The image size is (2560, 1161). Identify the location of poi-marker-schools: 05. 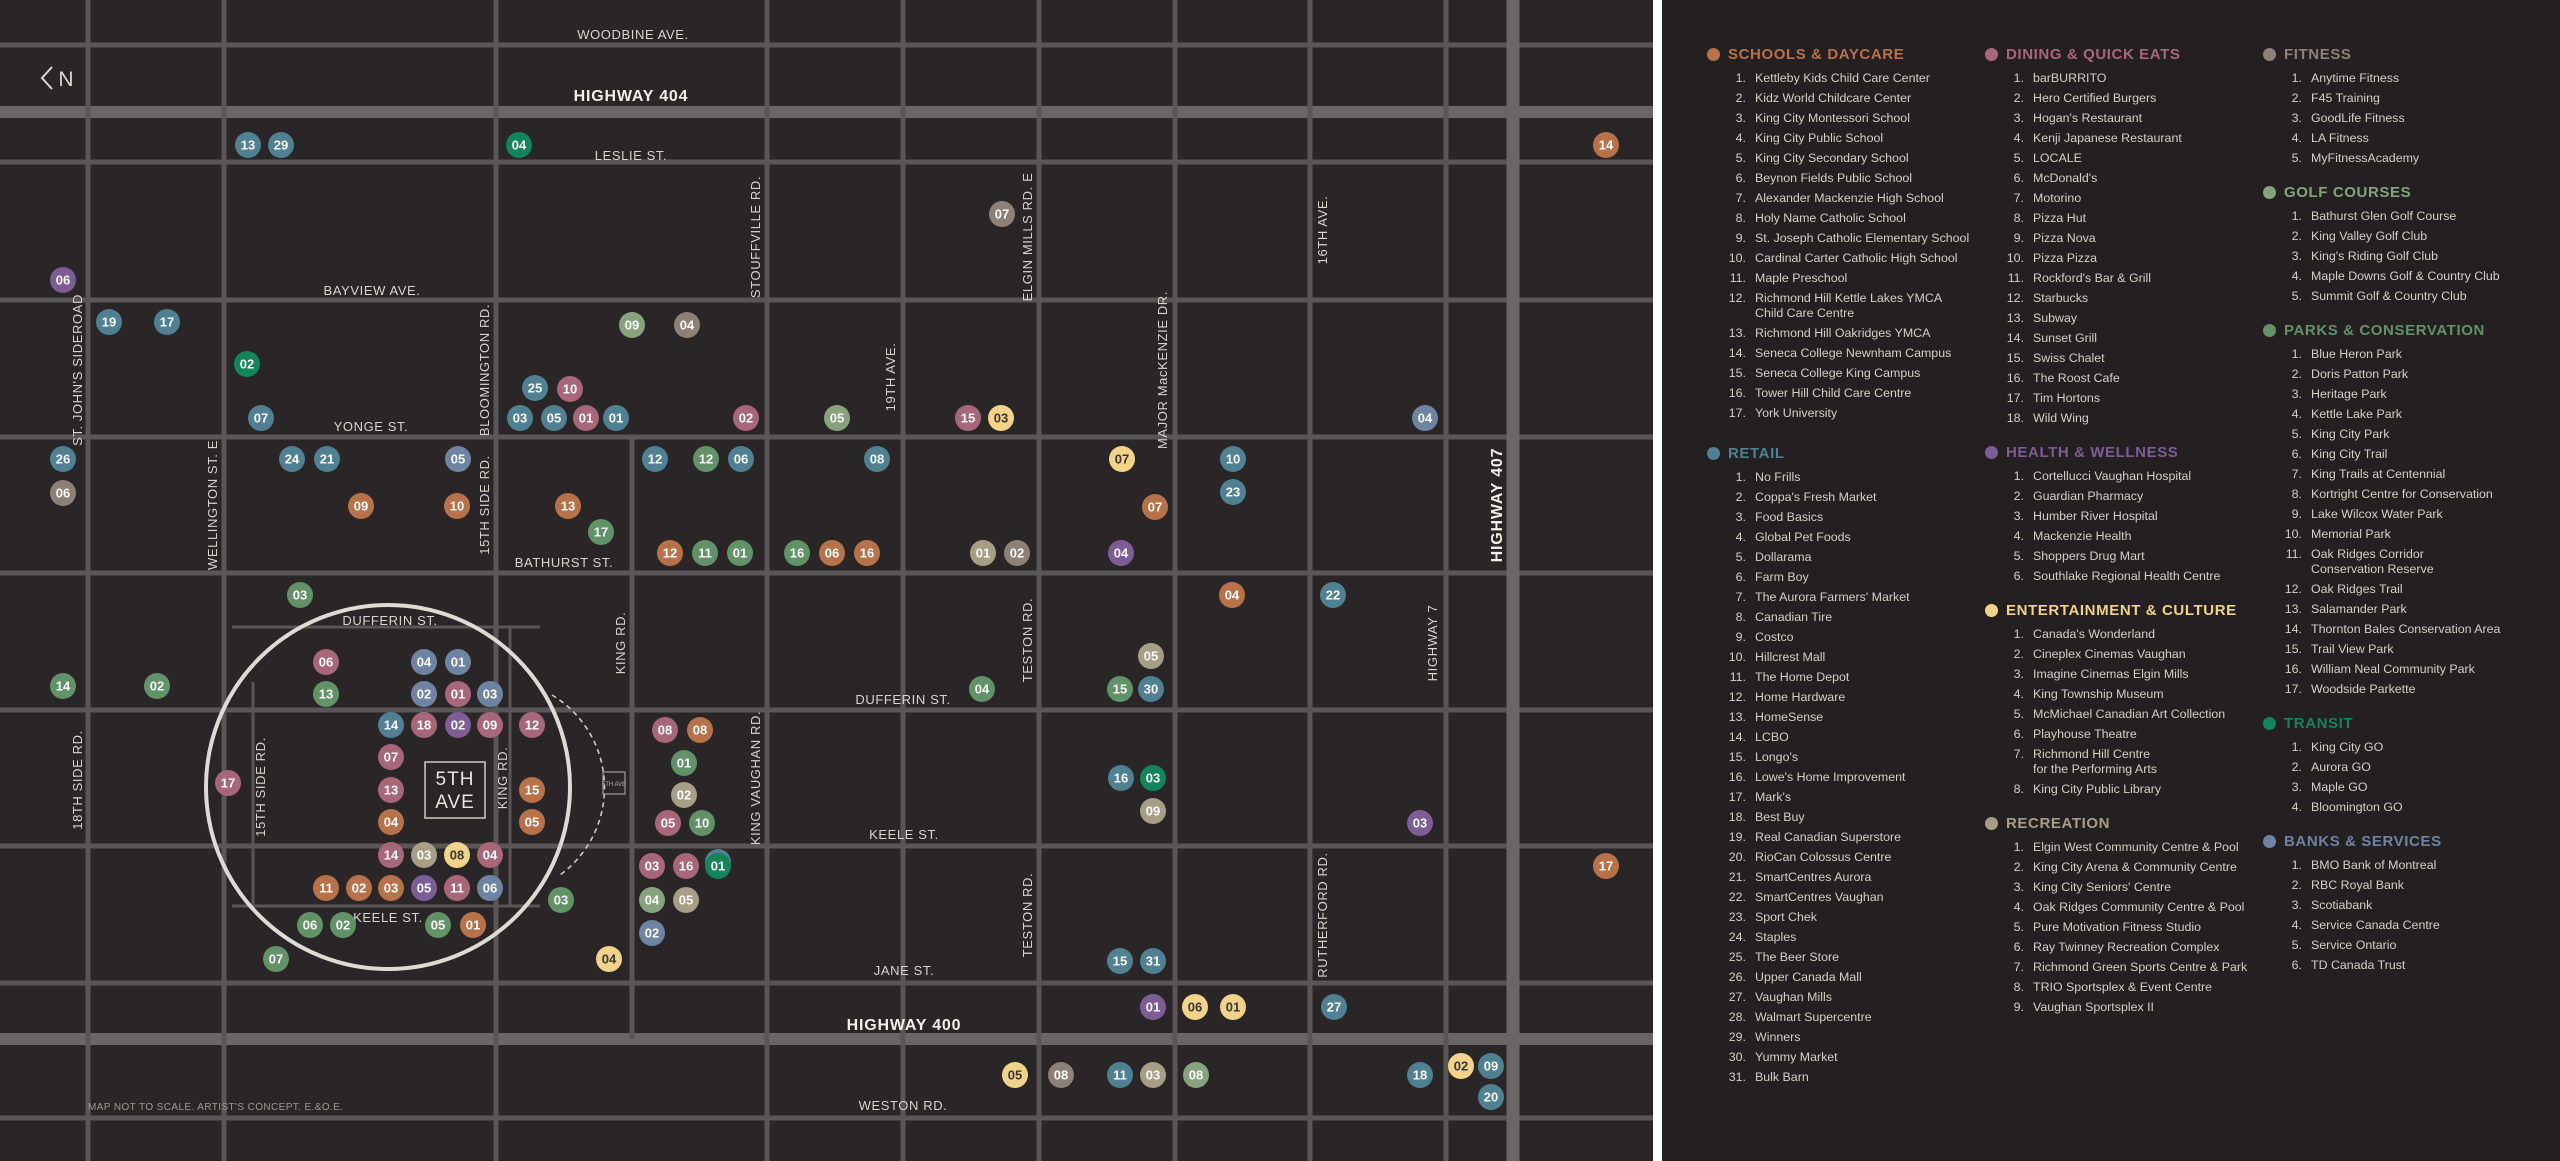
(532, 822).